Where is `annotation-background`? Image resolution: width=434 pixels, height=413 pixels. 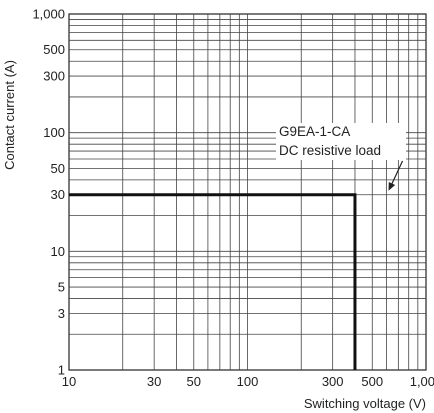 annotation-background is located at coordinates (341, 141).